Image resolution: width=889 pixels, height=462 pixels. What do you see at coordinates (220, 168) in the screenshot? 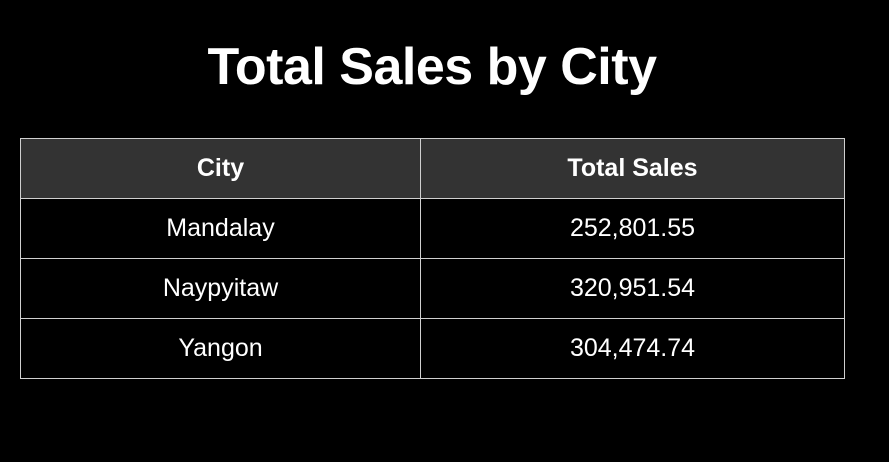
I see `column-header-city: City` at bounding box center [220, 168].